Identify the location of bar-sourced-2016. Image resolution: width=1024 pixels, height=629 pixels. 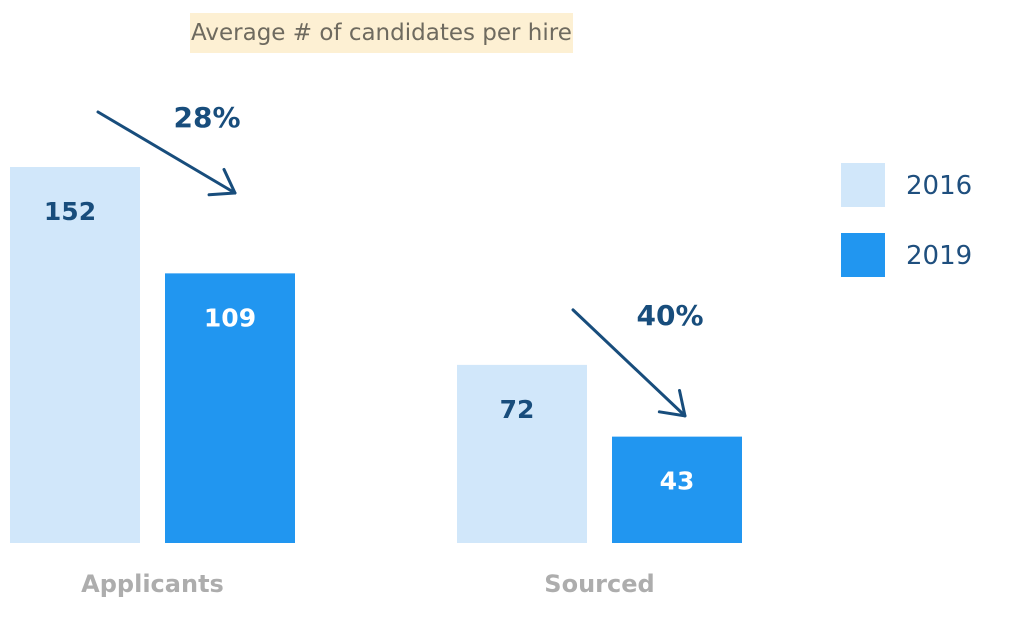
(522, 453).